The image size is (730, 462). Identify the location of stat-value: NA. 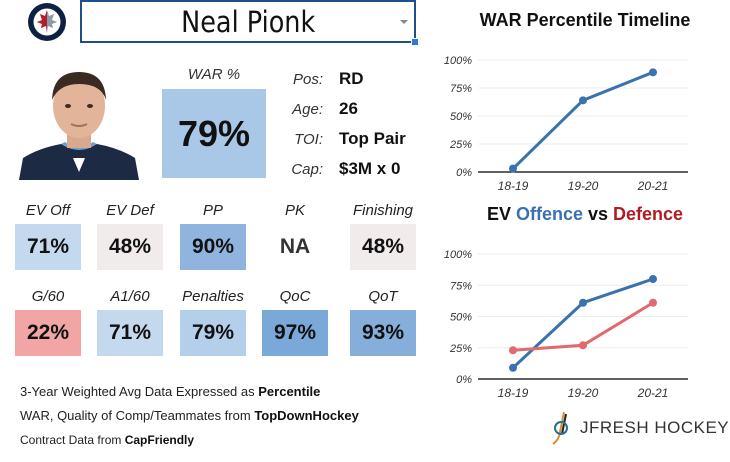
(295, 247).